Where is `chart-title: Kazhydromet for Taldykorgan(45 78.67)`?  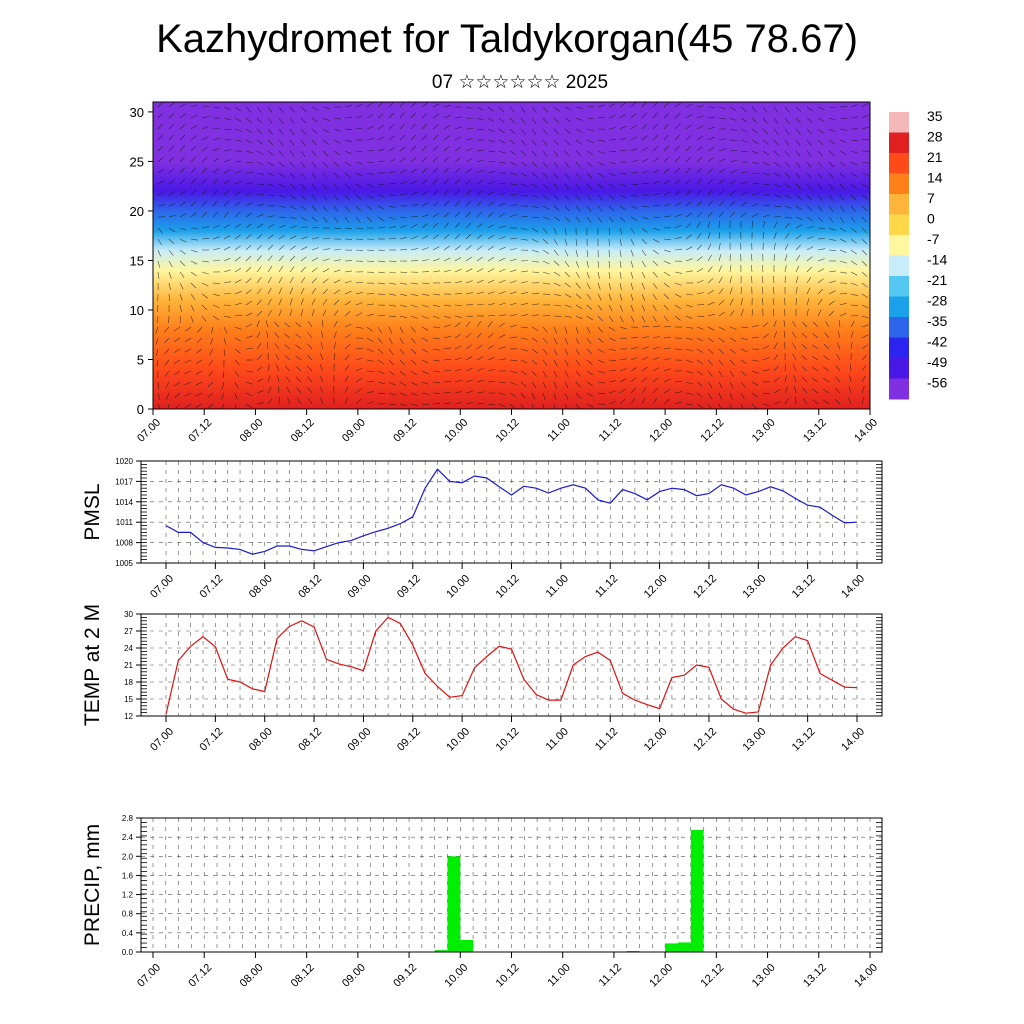 chart-title: Kazhydromet for Taldykorgan(45 78.67) is located at coordinates (507, 39).